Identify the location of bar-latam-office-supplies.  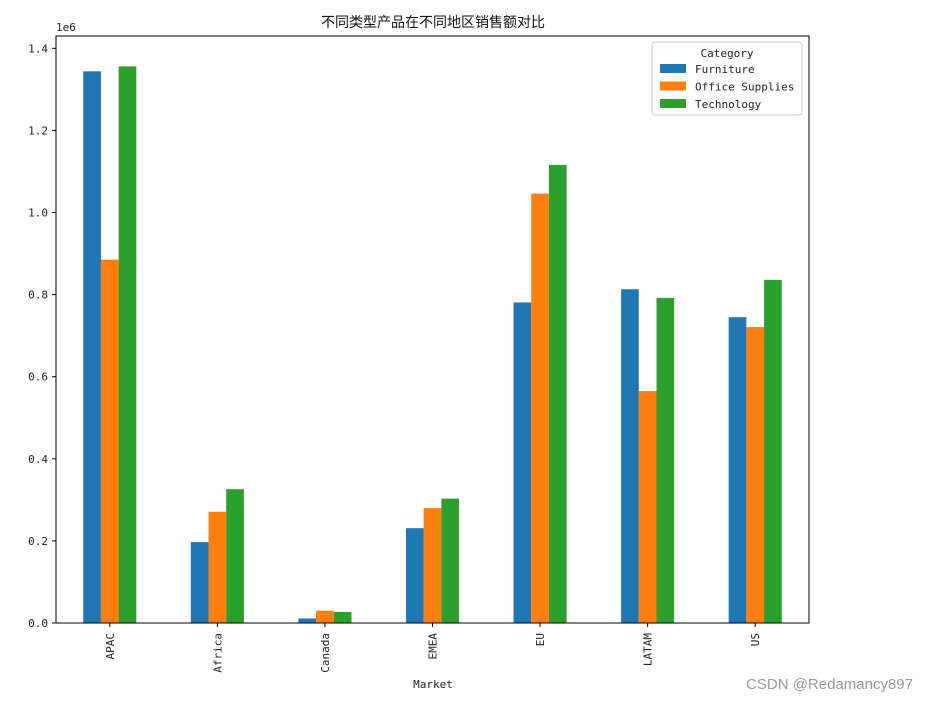
(647, 507).